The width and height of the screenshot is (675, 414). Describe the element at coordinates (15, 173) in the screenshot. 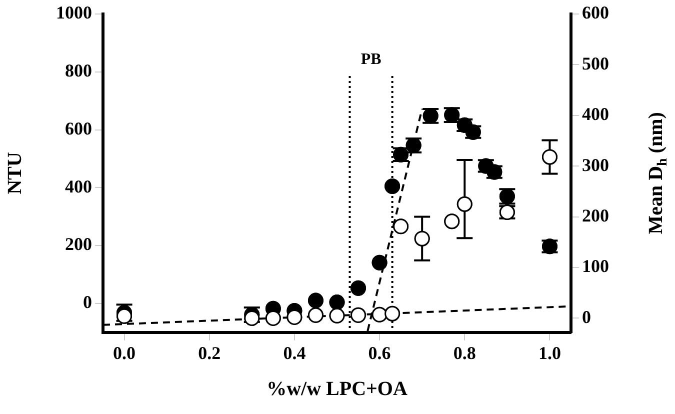

I see `y-axis-title: NTU` at that location.